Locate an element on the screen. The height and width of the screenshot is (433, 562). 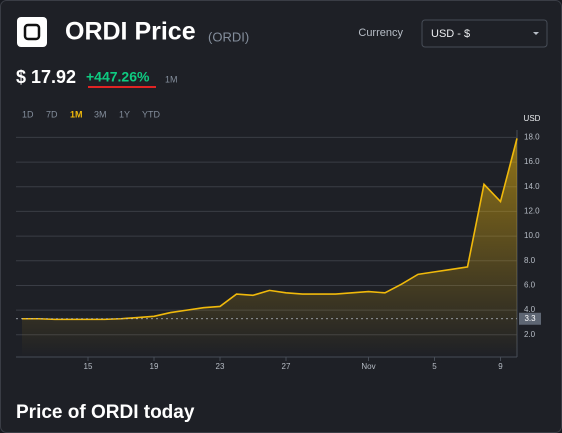
currency-value: USD - $ is located at coordinates (450, 34).